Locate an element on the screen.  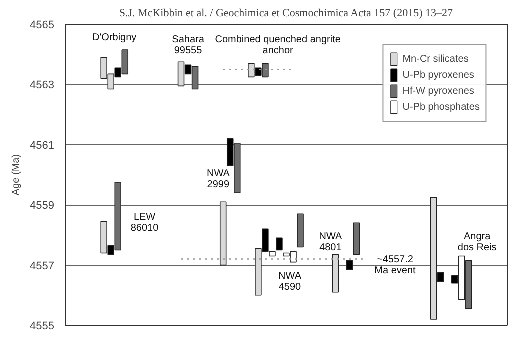
legend-label: Mn-Cr silicates is located at coordinates (435, 59).